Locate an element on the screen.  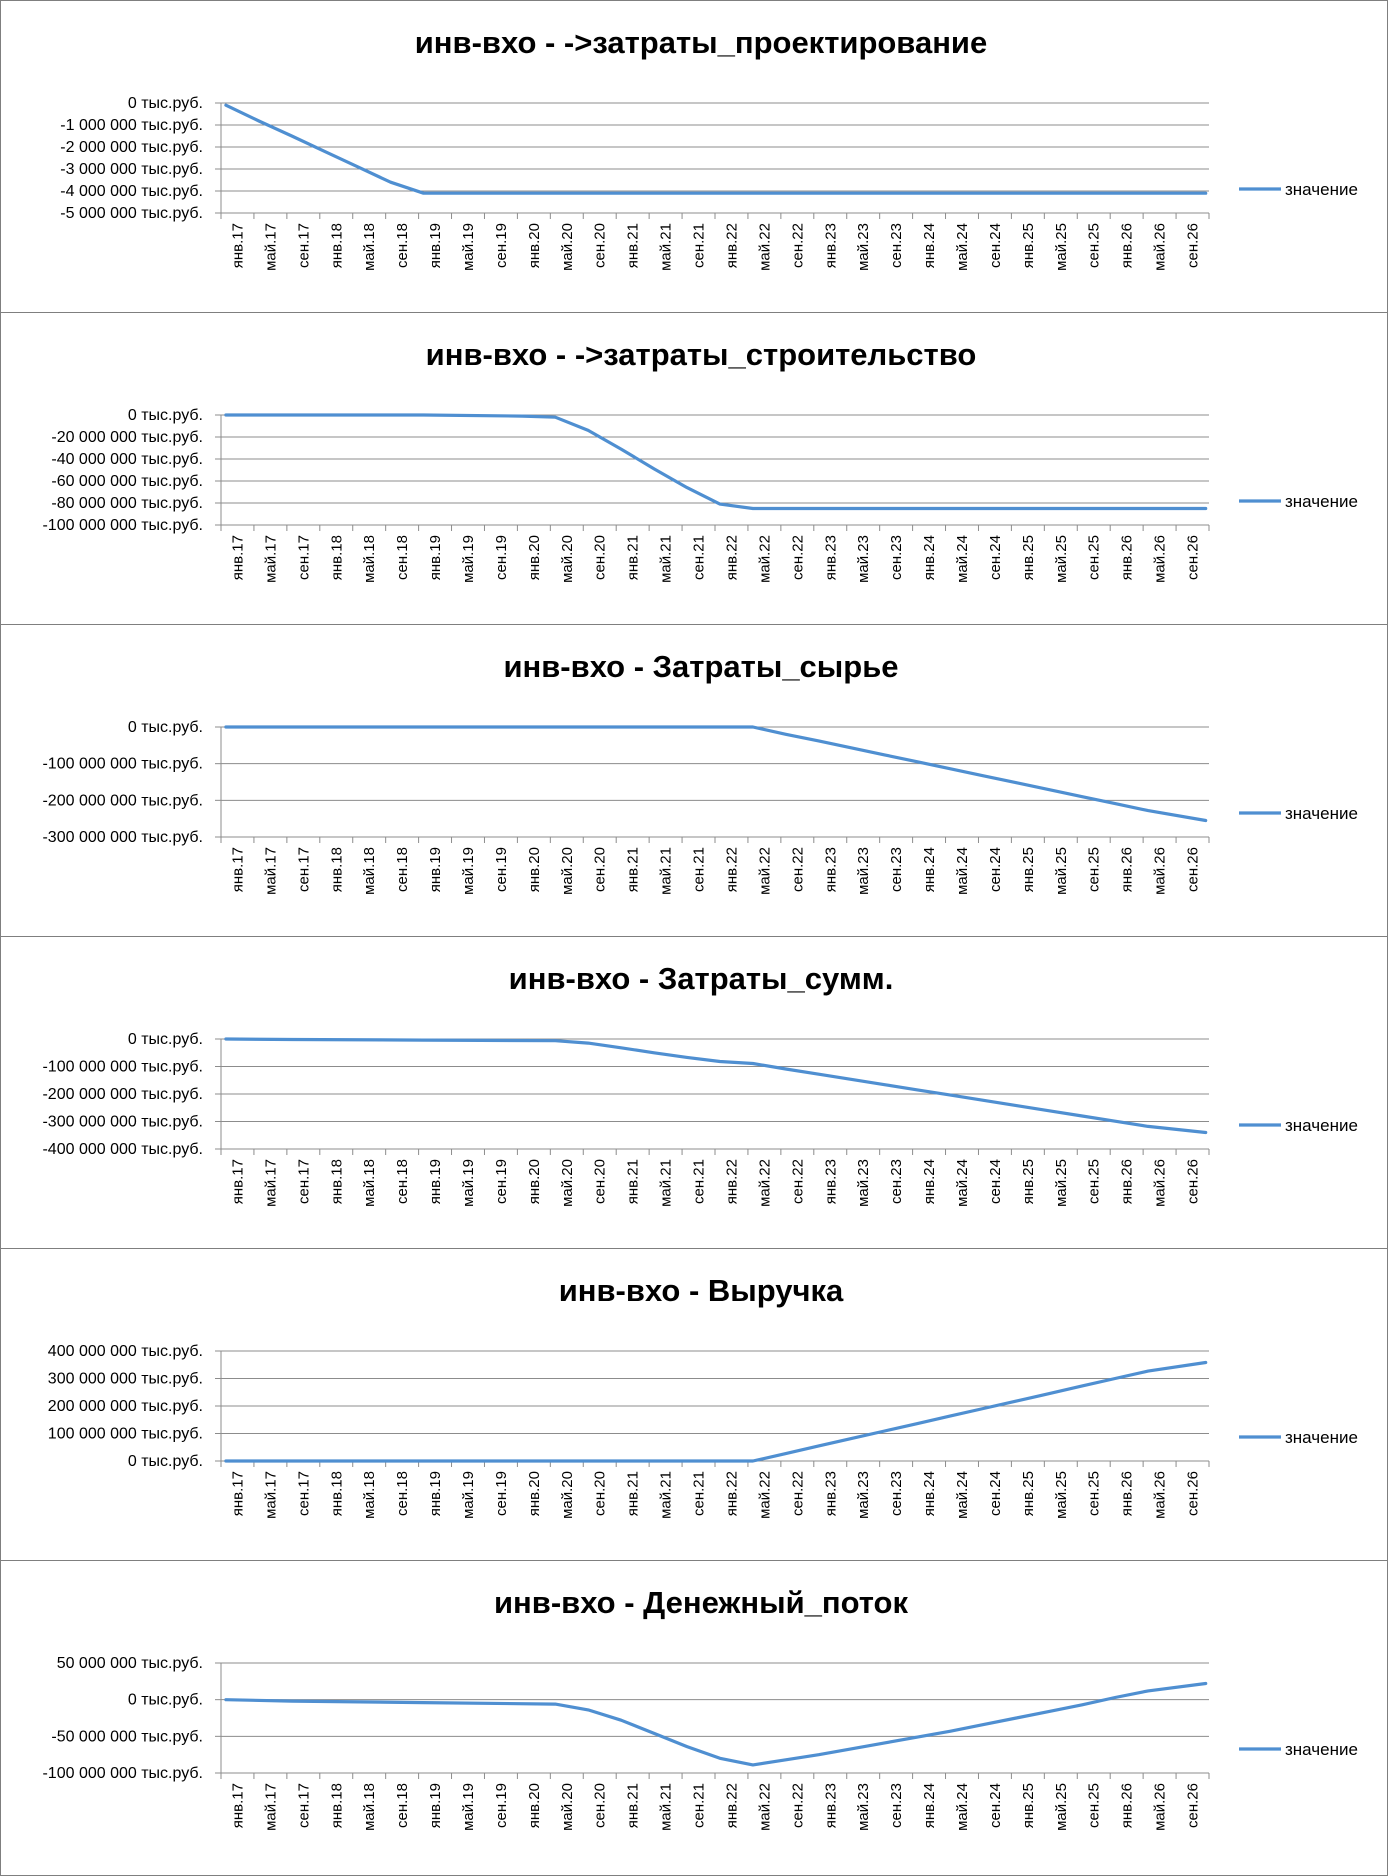
y-tick-label: -200 000 000 тыс.руб. is located at coordinates (122, 800).